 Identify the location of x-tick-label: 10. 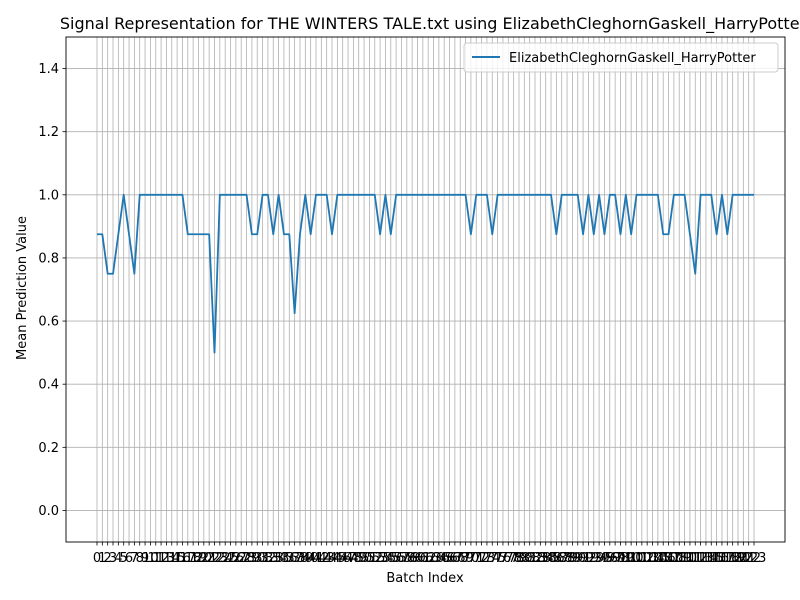
(150, 558).